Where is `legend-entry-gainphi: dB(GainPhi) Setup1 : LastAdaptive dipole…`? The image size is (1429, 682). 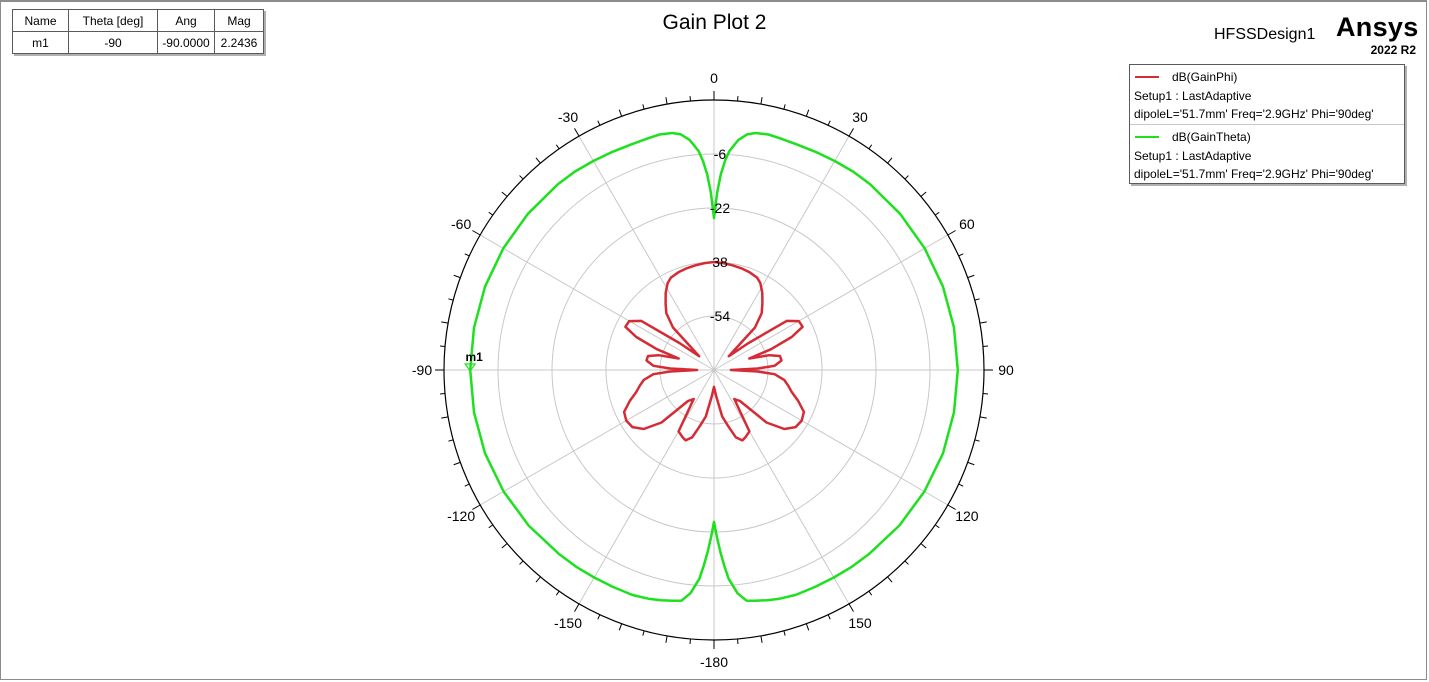
legend-entry-gainphi: dB(GainPhi) Setup1 : LastAdaptive dipole… is located at coordinates (1267, 94).